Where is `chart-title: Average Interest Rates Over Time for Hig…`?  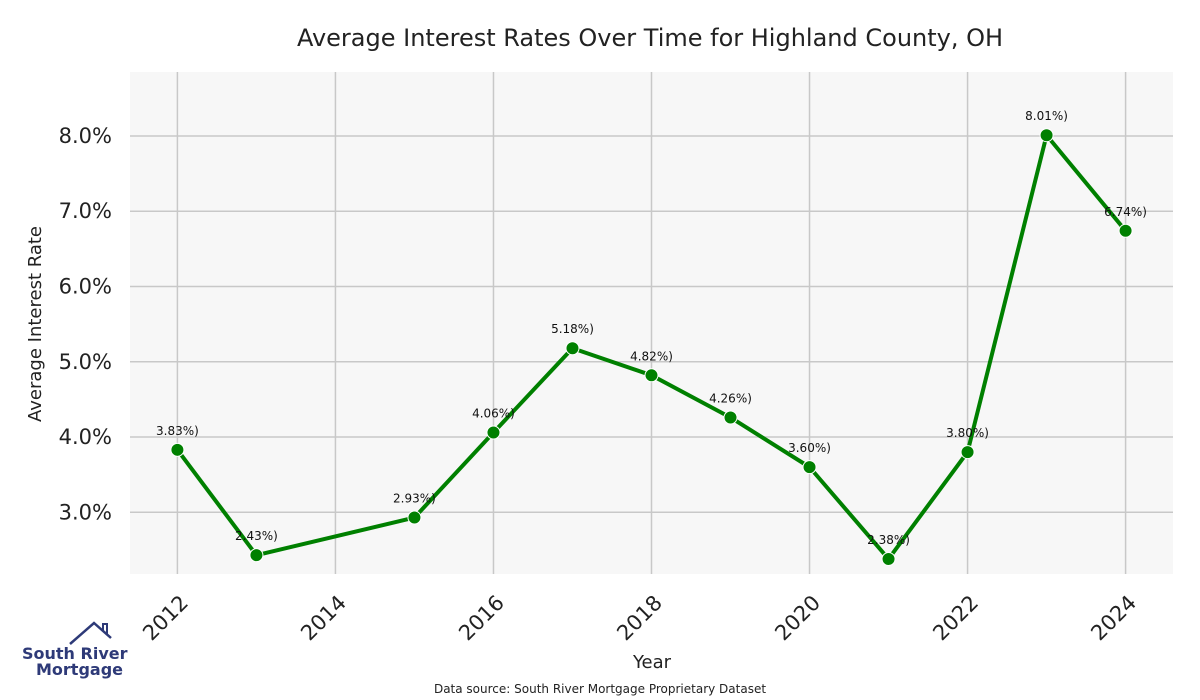 chart-title: Average Interest Rates Over Time for Hig… is located at coordinates (650, 38).